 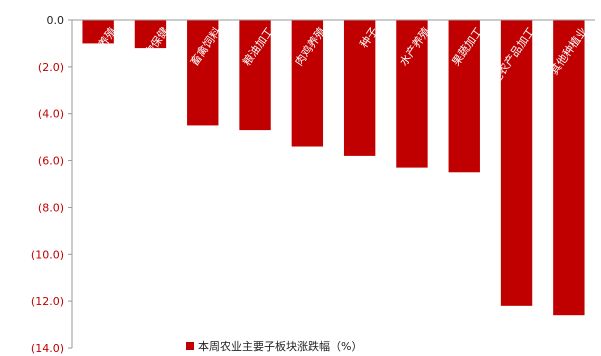 What do you see at coordinates (51, 161) in the screenshot?
I see `y-tick-label: (6.0)` at bounding box center [51, 161].